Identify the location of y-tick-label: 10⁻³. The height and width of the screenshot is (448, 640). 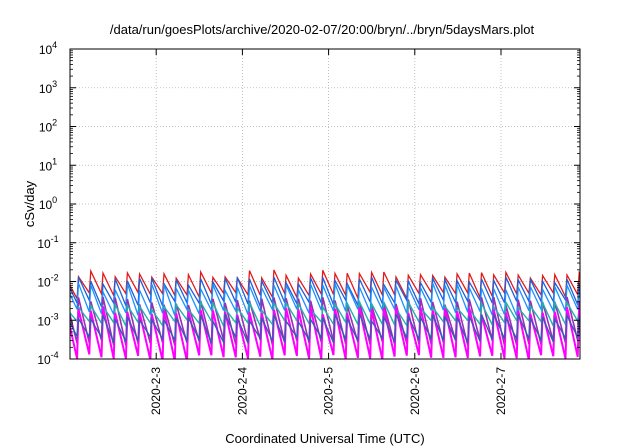
(47, 319).